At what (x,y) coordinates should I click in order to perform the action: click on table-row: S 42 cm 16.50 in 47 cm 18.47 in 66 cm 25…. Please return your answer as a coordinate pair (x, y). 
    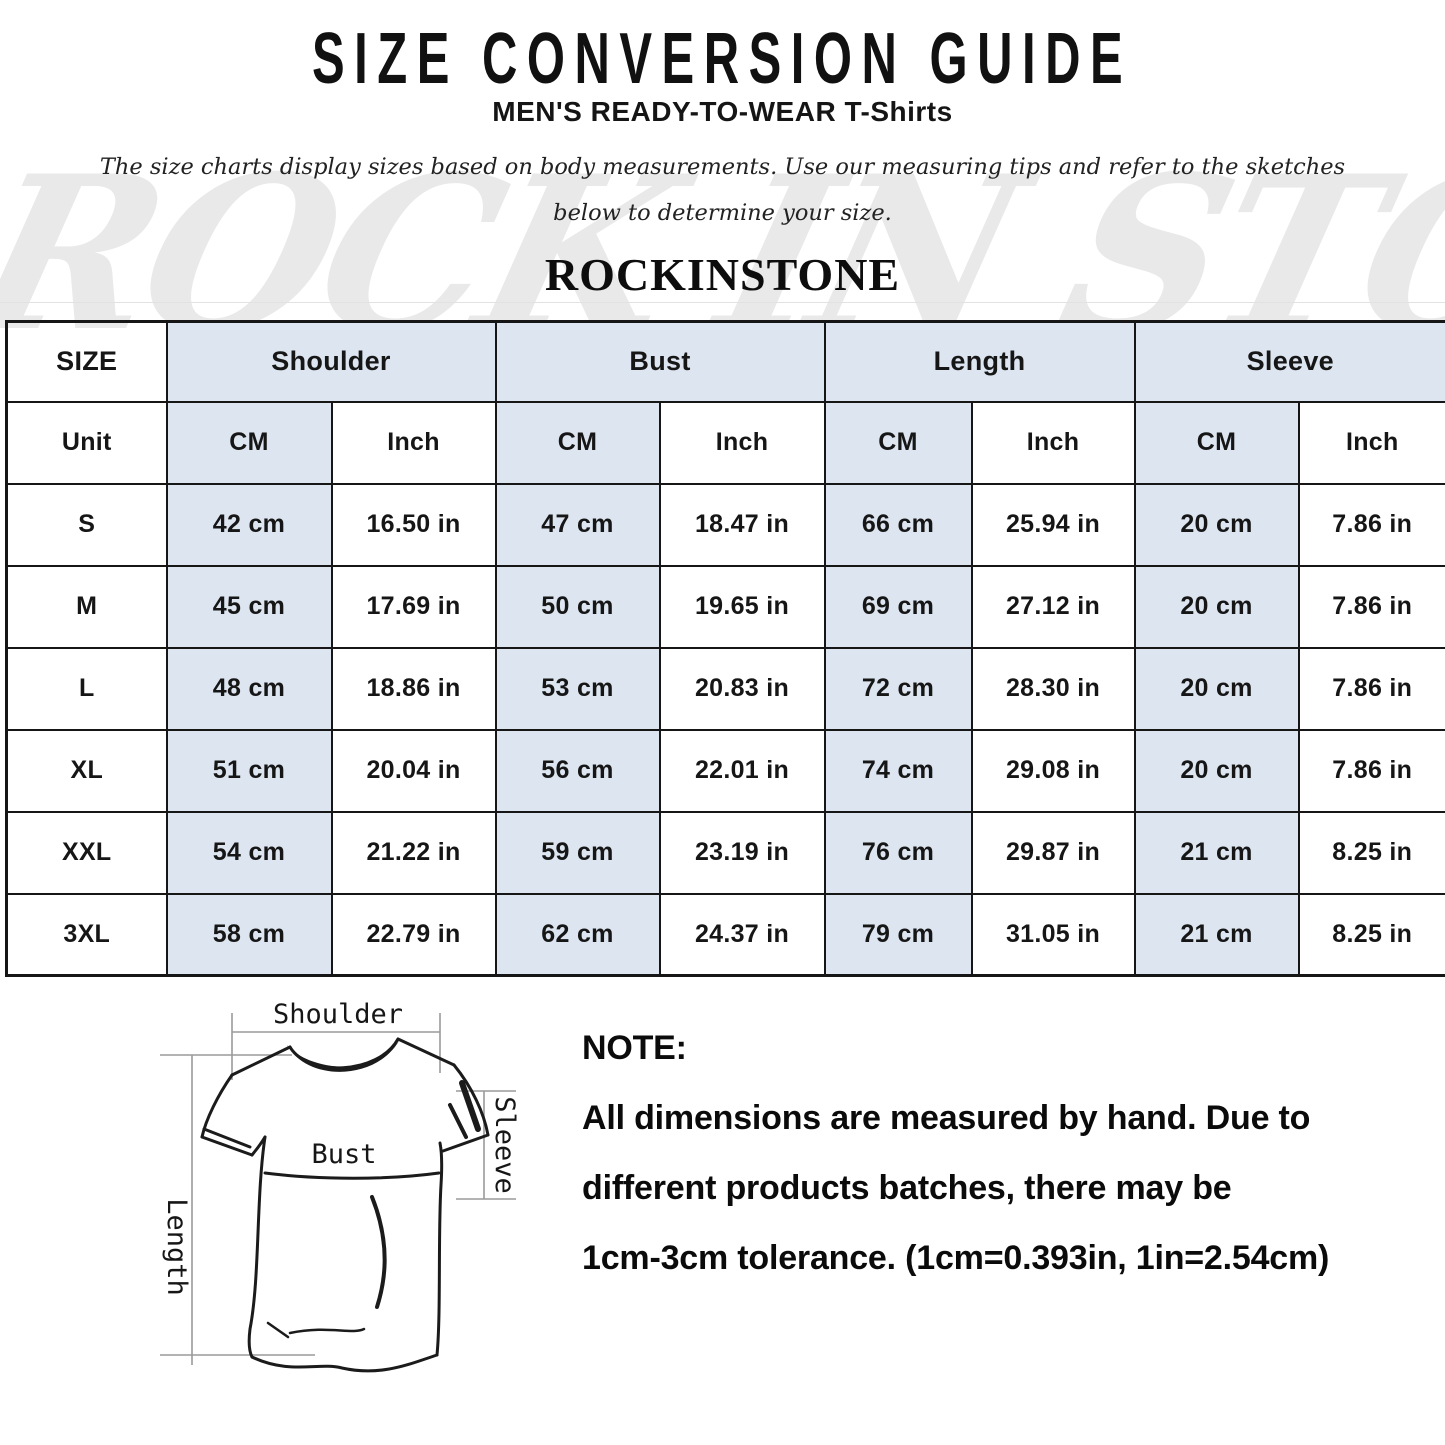
    Looking at the image, I should click on (725, 524).